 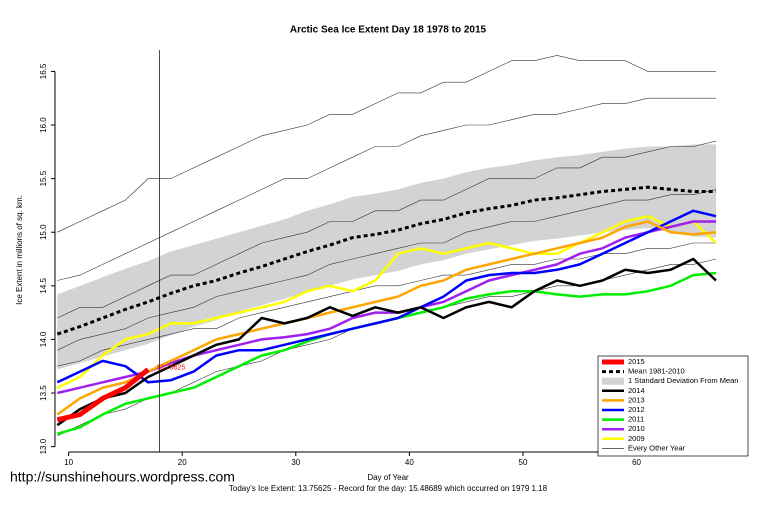 I want to click on x-tick-label: 50, so click(x=523, y=462).